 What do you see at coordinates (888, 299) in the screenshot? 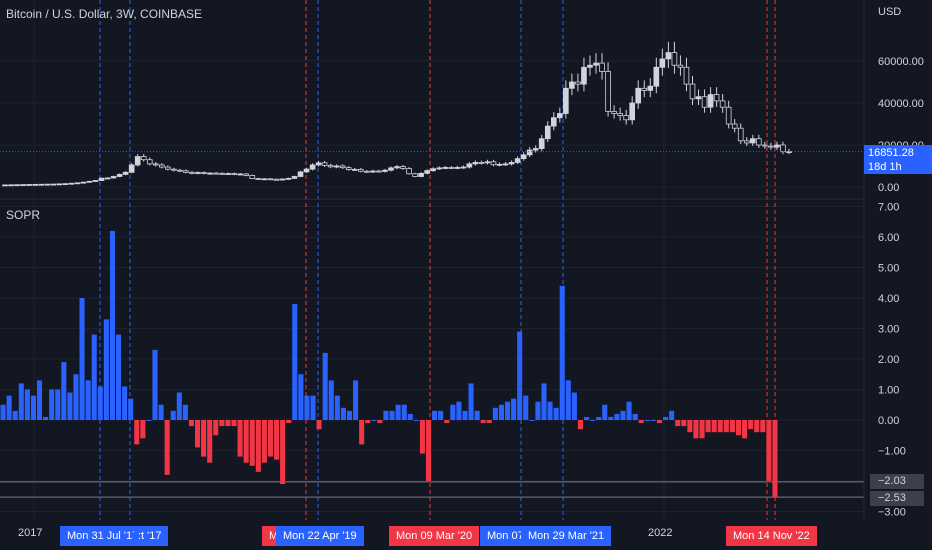
I see `sopr-axis-tick: 4.00` at bounding box center [888, 299].